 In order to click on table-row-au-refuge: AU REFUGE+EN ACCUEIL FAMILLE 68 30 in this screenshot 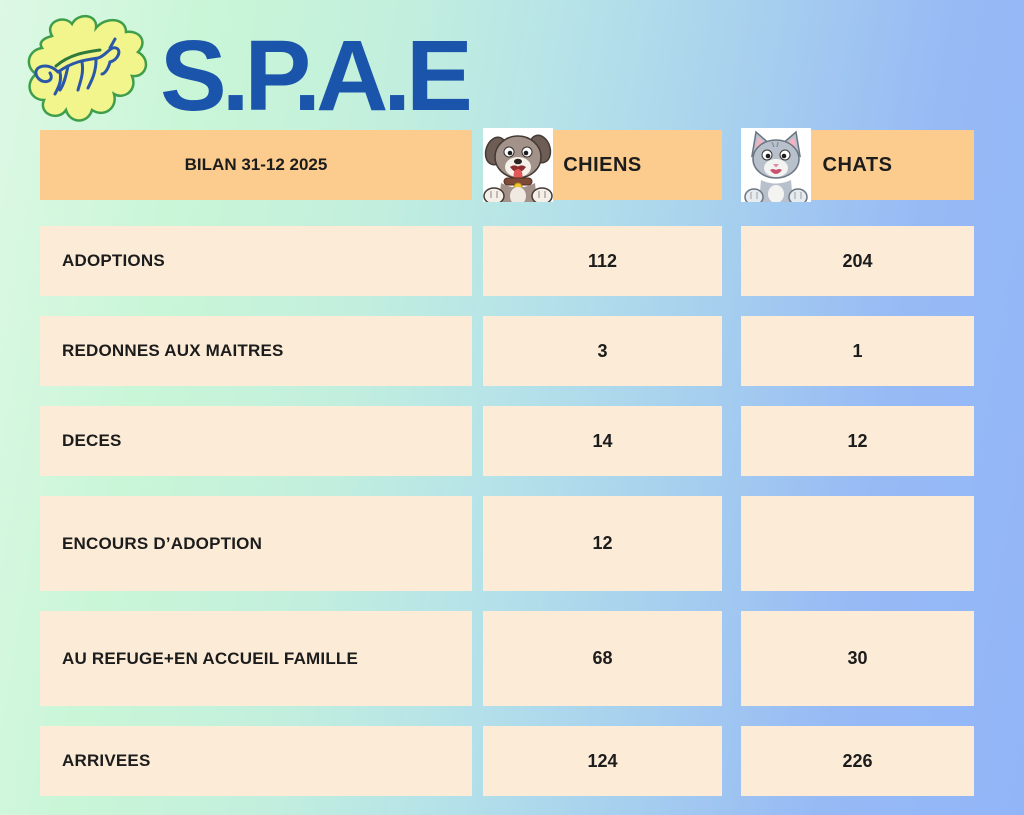, I will do `click(512, 658)`.